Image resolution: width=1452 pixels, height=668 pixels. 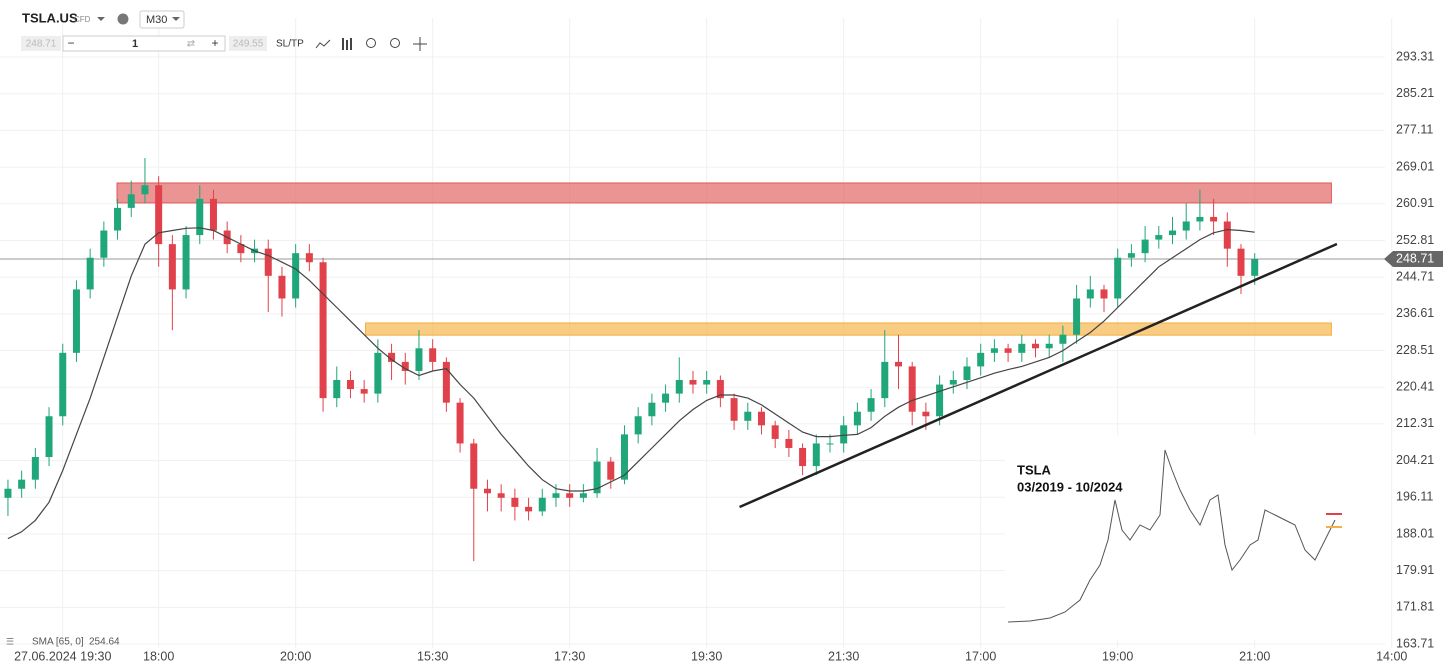 I want to click on price-tag-label: 248.71, so click(x=1415, y=258).